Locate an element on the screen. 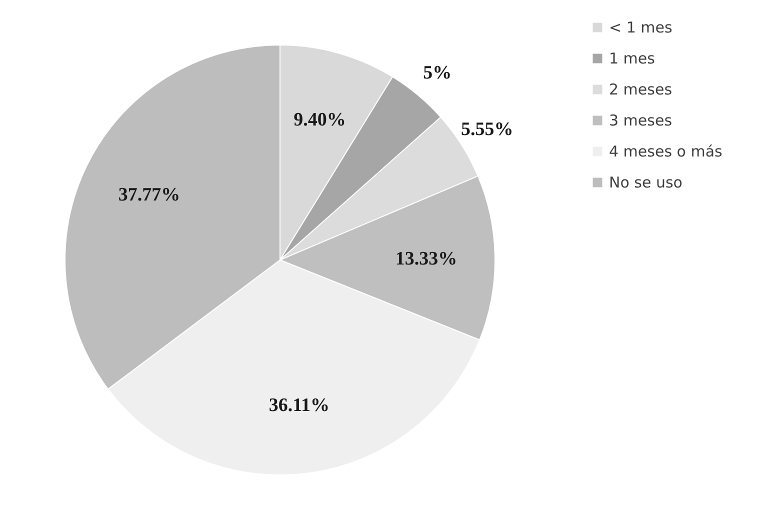  legend-label: 2 meses is located at coordinates (640, 89).